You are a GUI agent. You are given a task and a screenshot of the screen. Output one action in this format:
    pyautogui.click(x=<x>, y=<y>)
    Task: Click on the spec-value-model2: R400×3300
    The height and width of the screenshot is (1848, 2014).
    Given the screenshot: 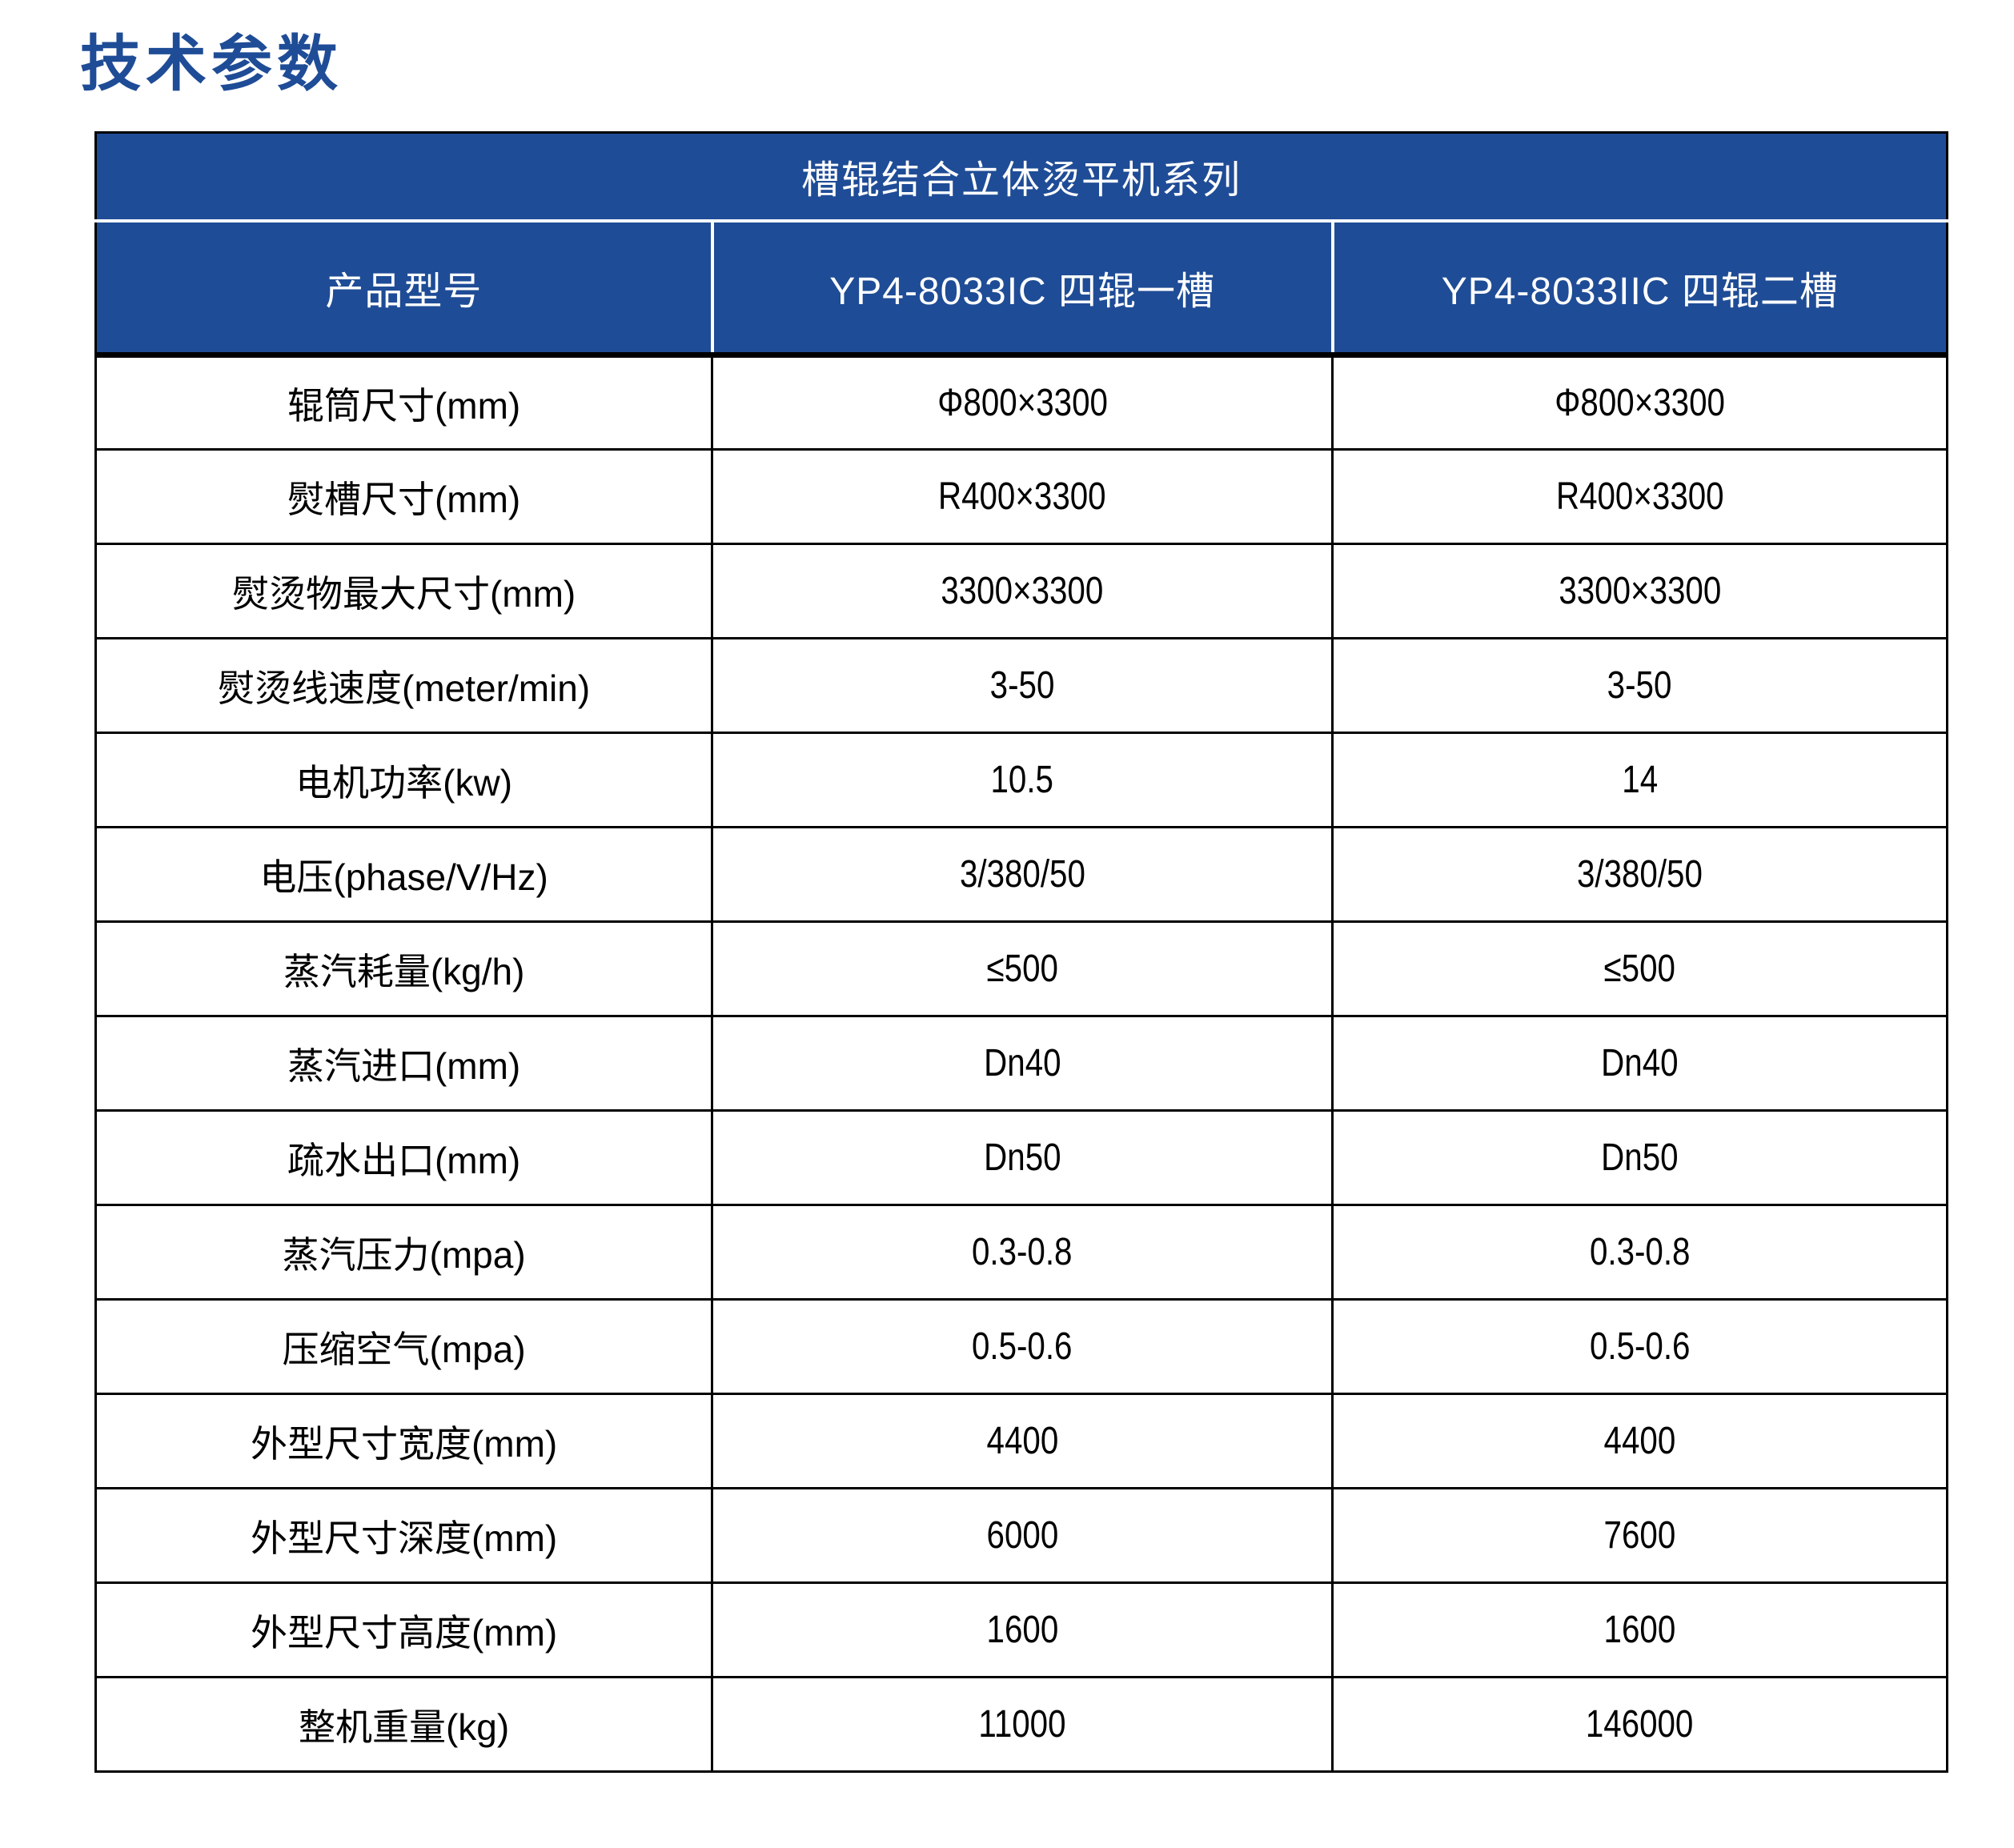 What is the action you would take?
    pyautogui.click(x=1639, y=496)
    